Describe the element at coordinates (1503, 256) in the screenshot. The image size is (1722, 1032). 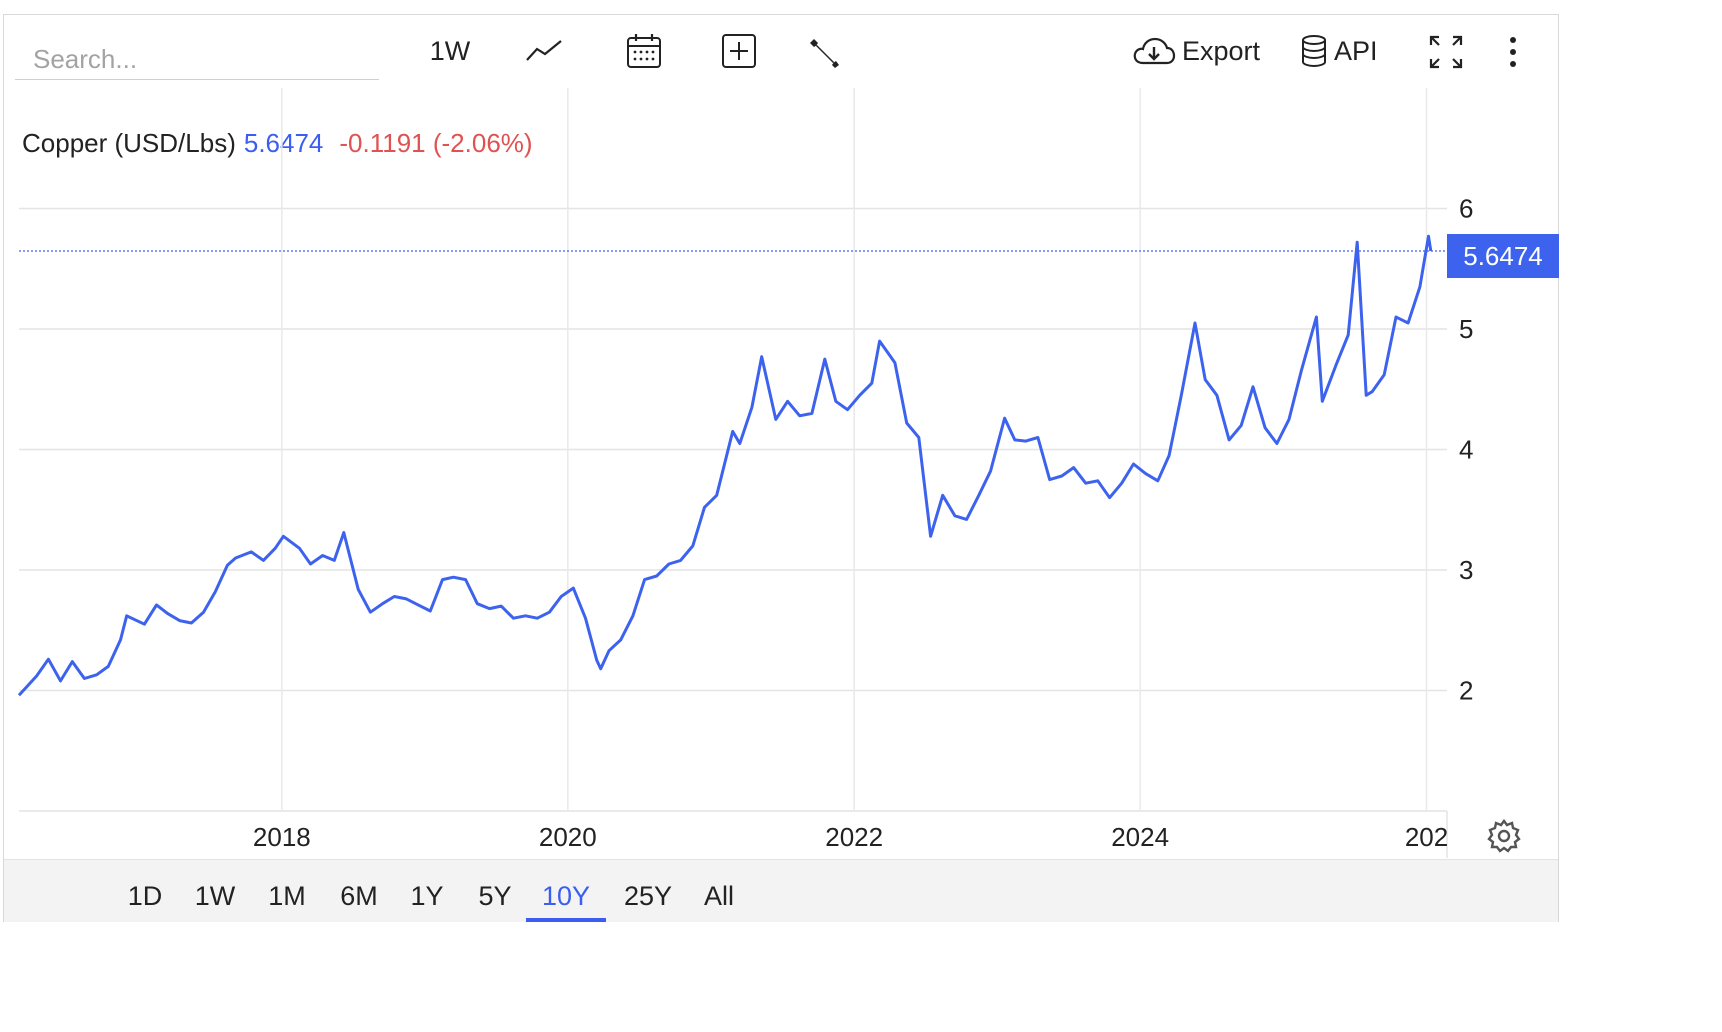
I see `last-price-tag: 5.6474` at that location.